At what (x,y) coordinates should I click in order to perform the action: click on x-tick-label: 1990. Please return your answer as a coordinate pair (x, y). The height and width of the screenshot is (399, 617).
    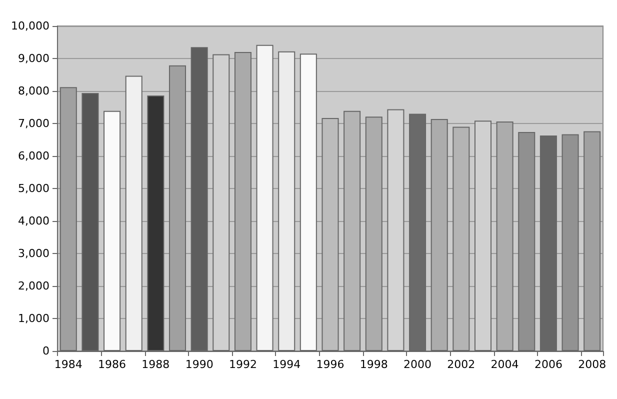
    Looking at the image, I should click on (199, 364).